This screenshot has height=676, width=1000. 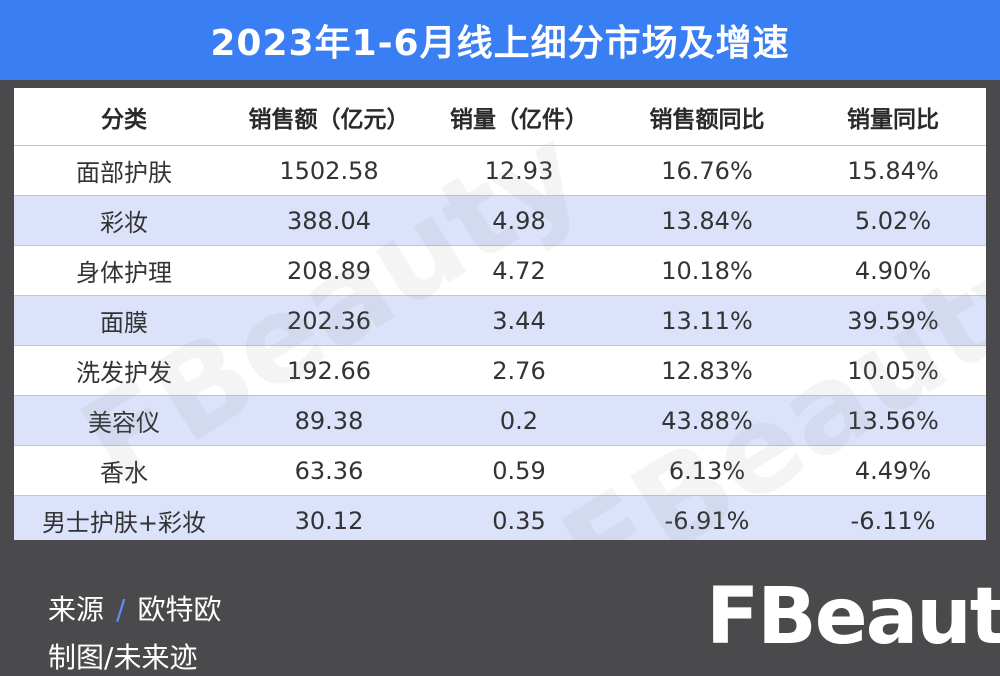 I want to click on table-cell: -6.11%, so click(x=893, y=517).